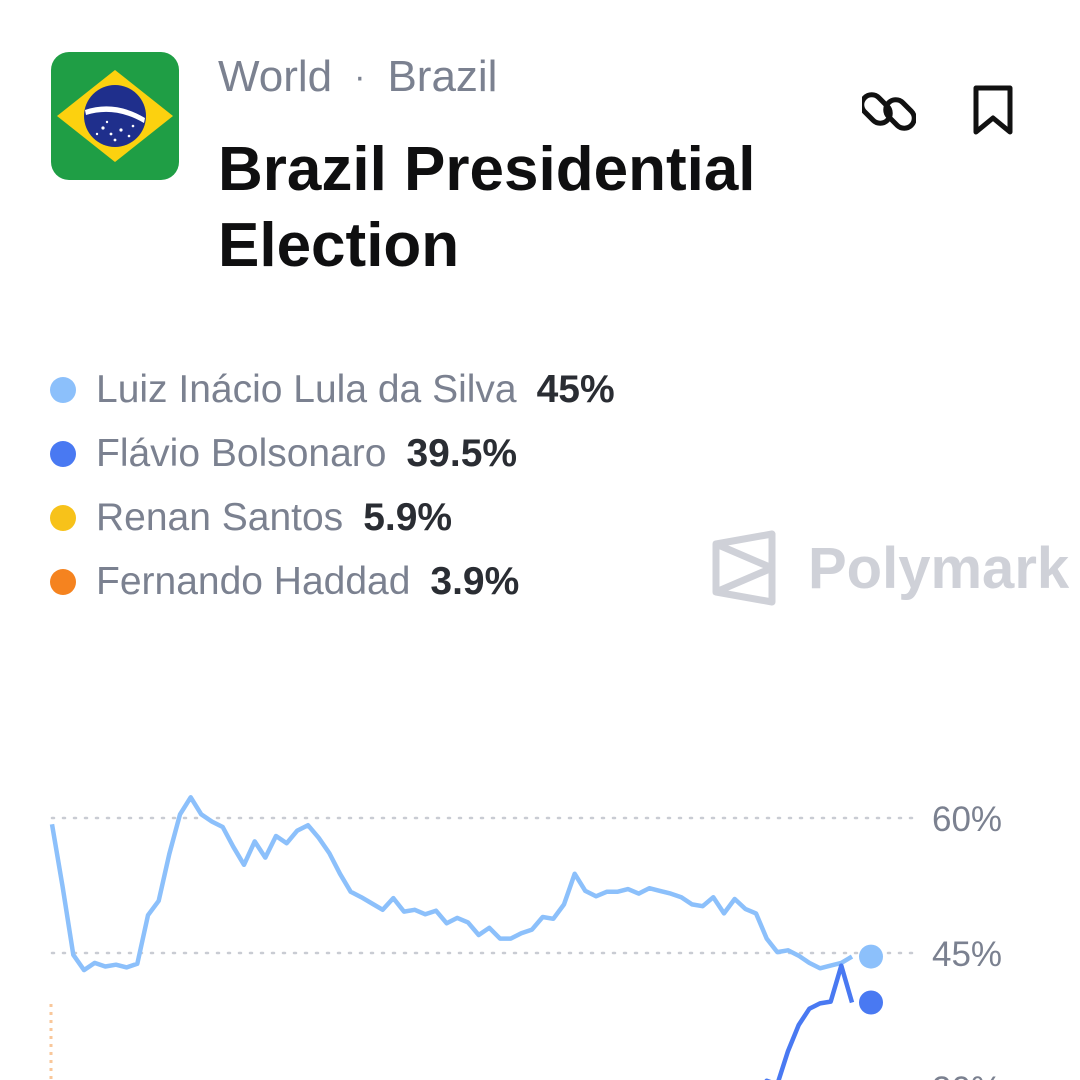 Image resolution: width=1080 pixels, height=1080 pixels. What do you see at coordinates (462, 453) in the screenshot?
I see `legend-value: 39.5%` at bounding box center [462, 453].